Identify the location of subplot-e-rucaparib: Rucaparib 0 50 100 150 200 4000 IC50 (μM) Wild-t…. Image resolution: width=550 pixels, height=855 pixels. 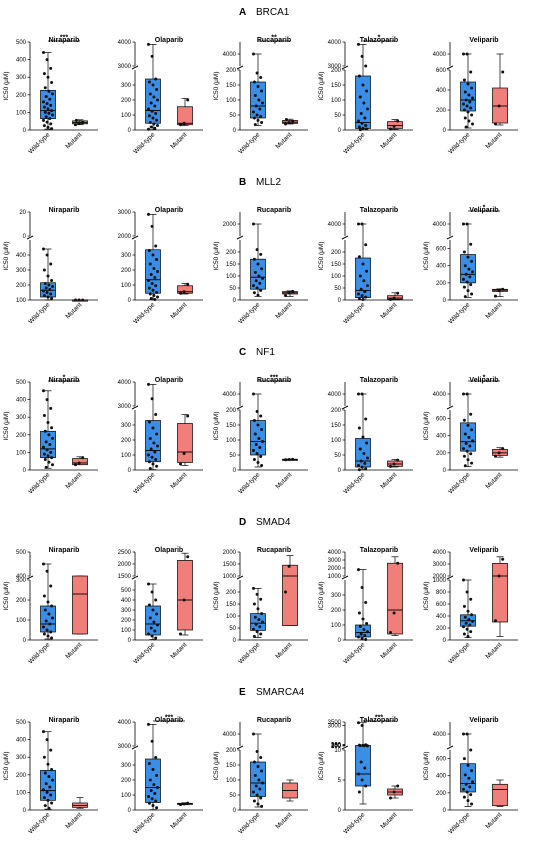
(260, 776).